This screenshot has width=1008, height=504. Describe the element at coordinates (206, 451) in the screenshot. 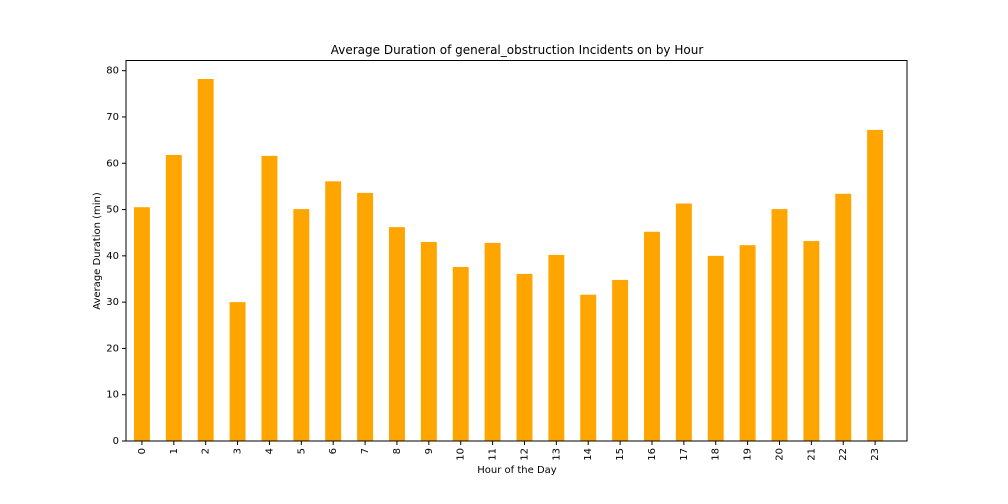

I see `x-tick-label: 2` at that location.